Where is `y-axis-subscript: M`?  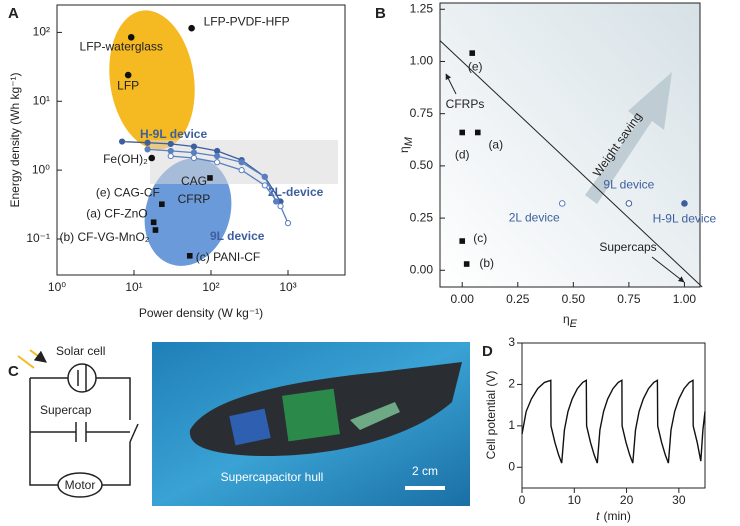
y-axis-subscript: M is located at coordinates (409, 141).